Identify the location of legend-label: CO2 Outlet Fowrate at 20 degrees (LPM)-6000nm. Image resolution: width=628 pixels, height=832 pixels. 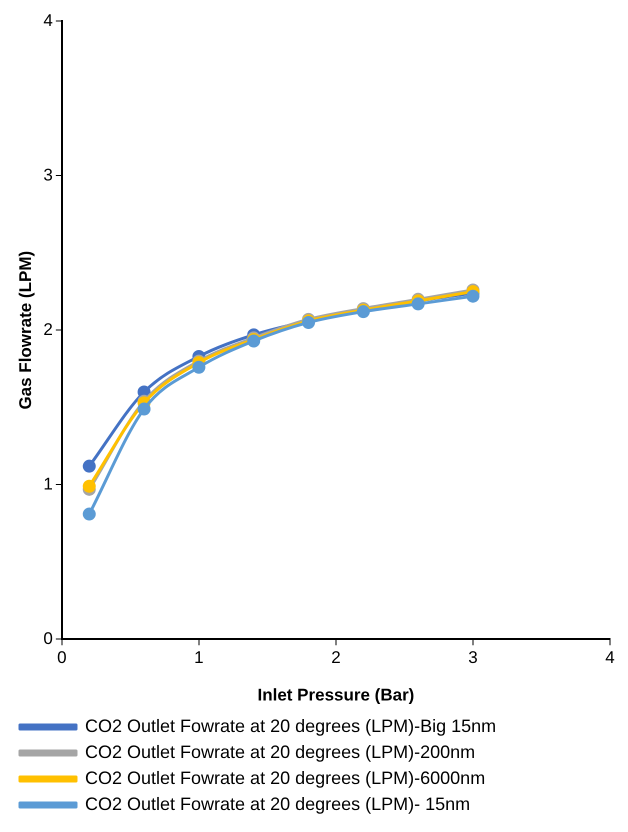
(285, 778).